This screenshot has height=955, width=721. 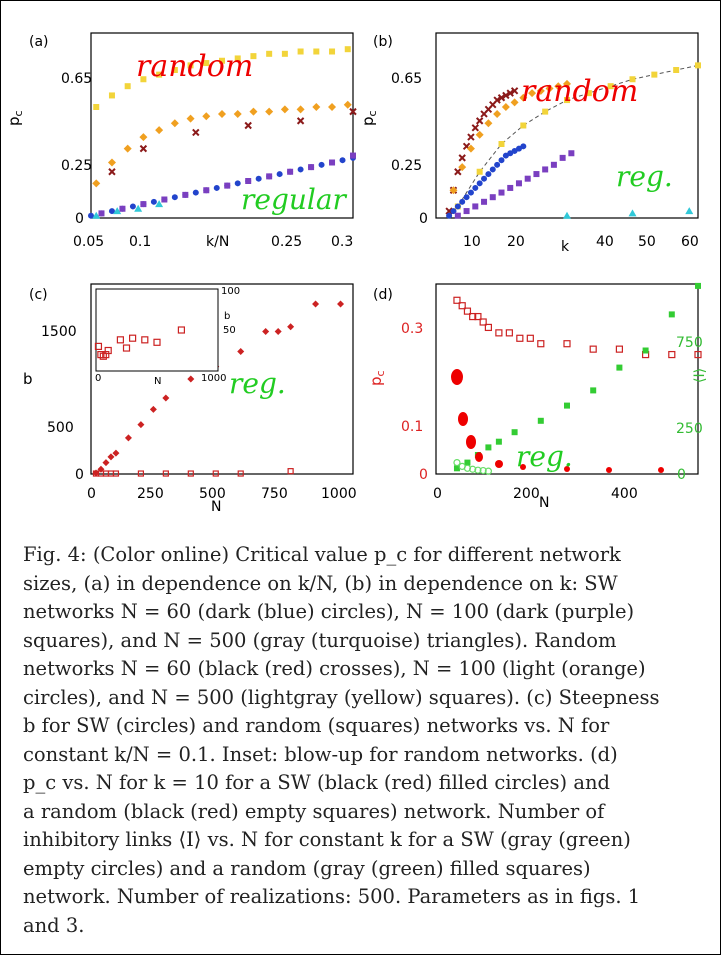 What do you see at coordinates (423, 219) in the screenshot?
I see `panel-b-ytick: 0` at bounding box center [423, 219].